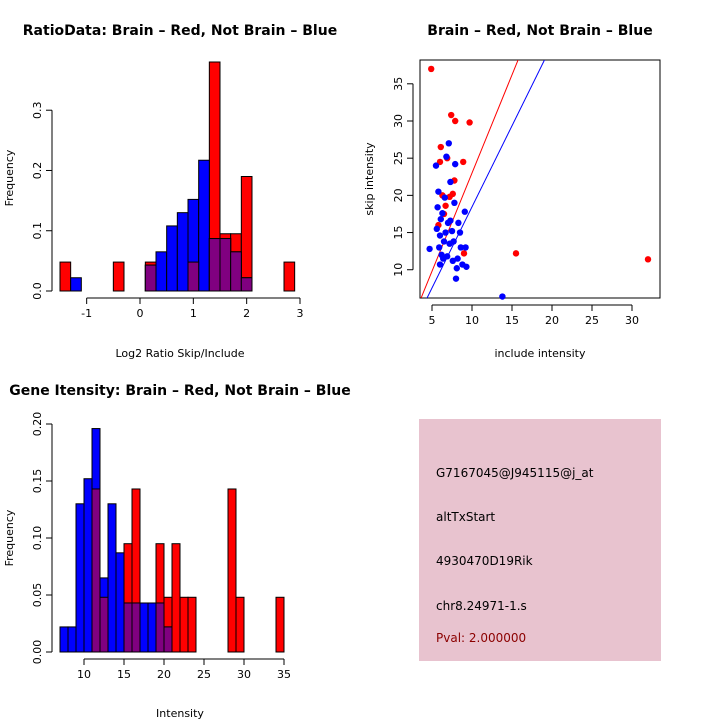 This screenshot has width=720, height=720. Describe the element at coordinates (398, 121) in the screenshot. I see `scatter-y-tick-label: 30` at that location.